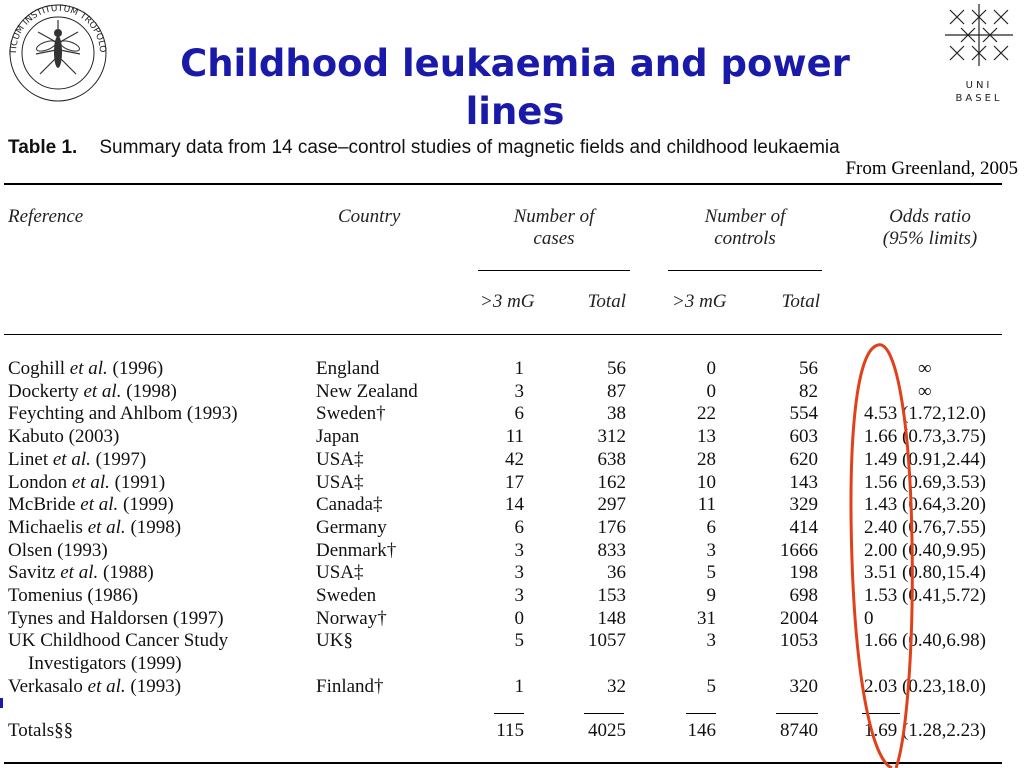 The image size is (1024, 768). I want to click on table-cell-reference: McBride et al. (1999), so click(91, 505).